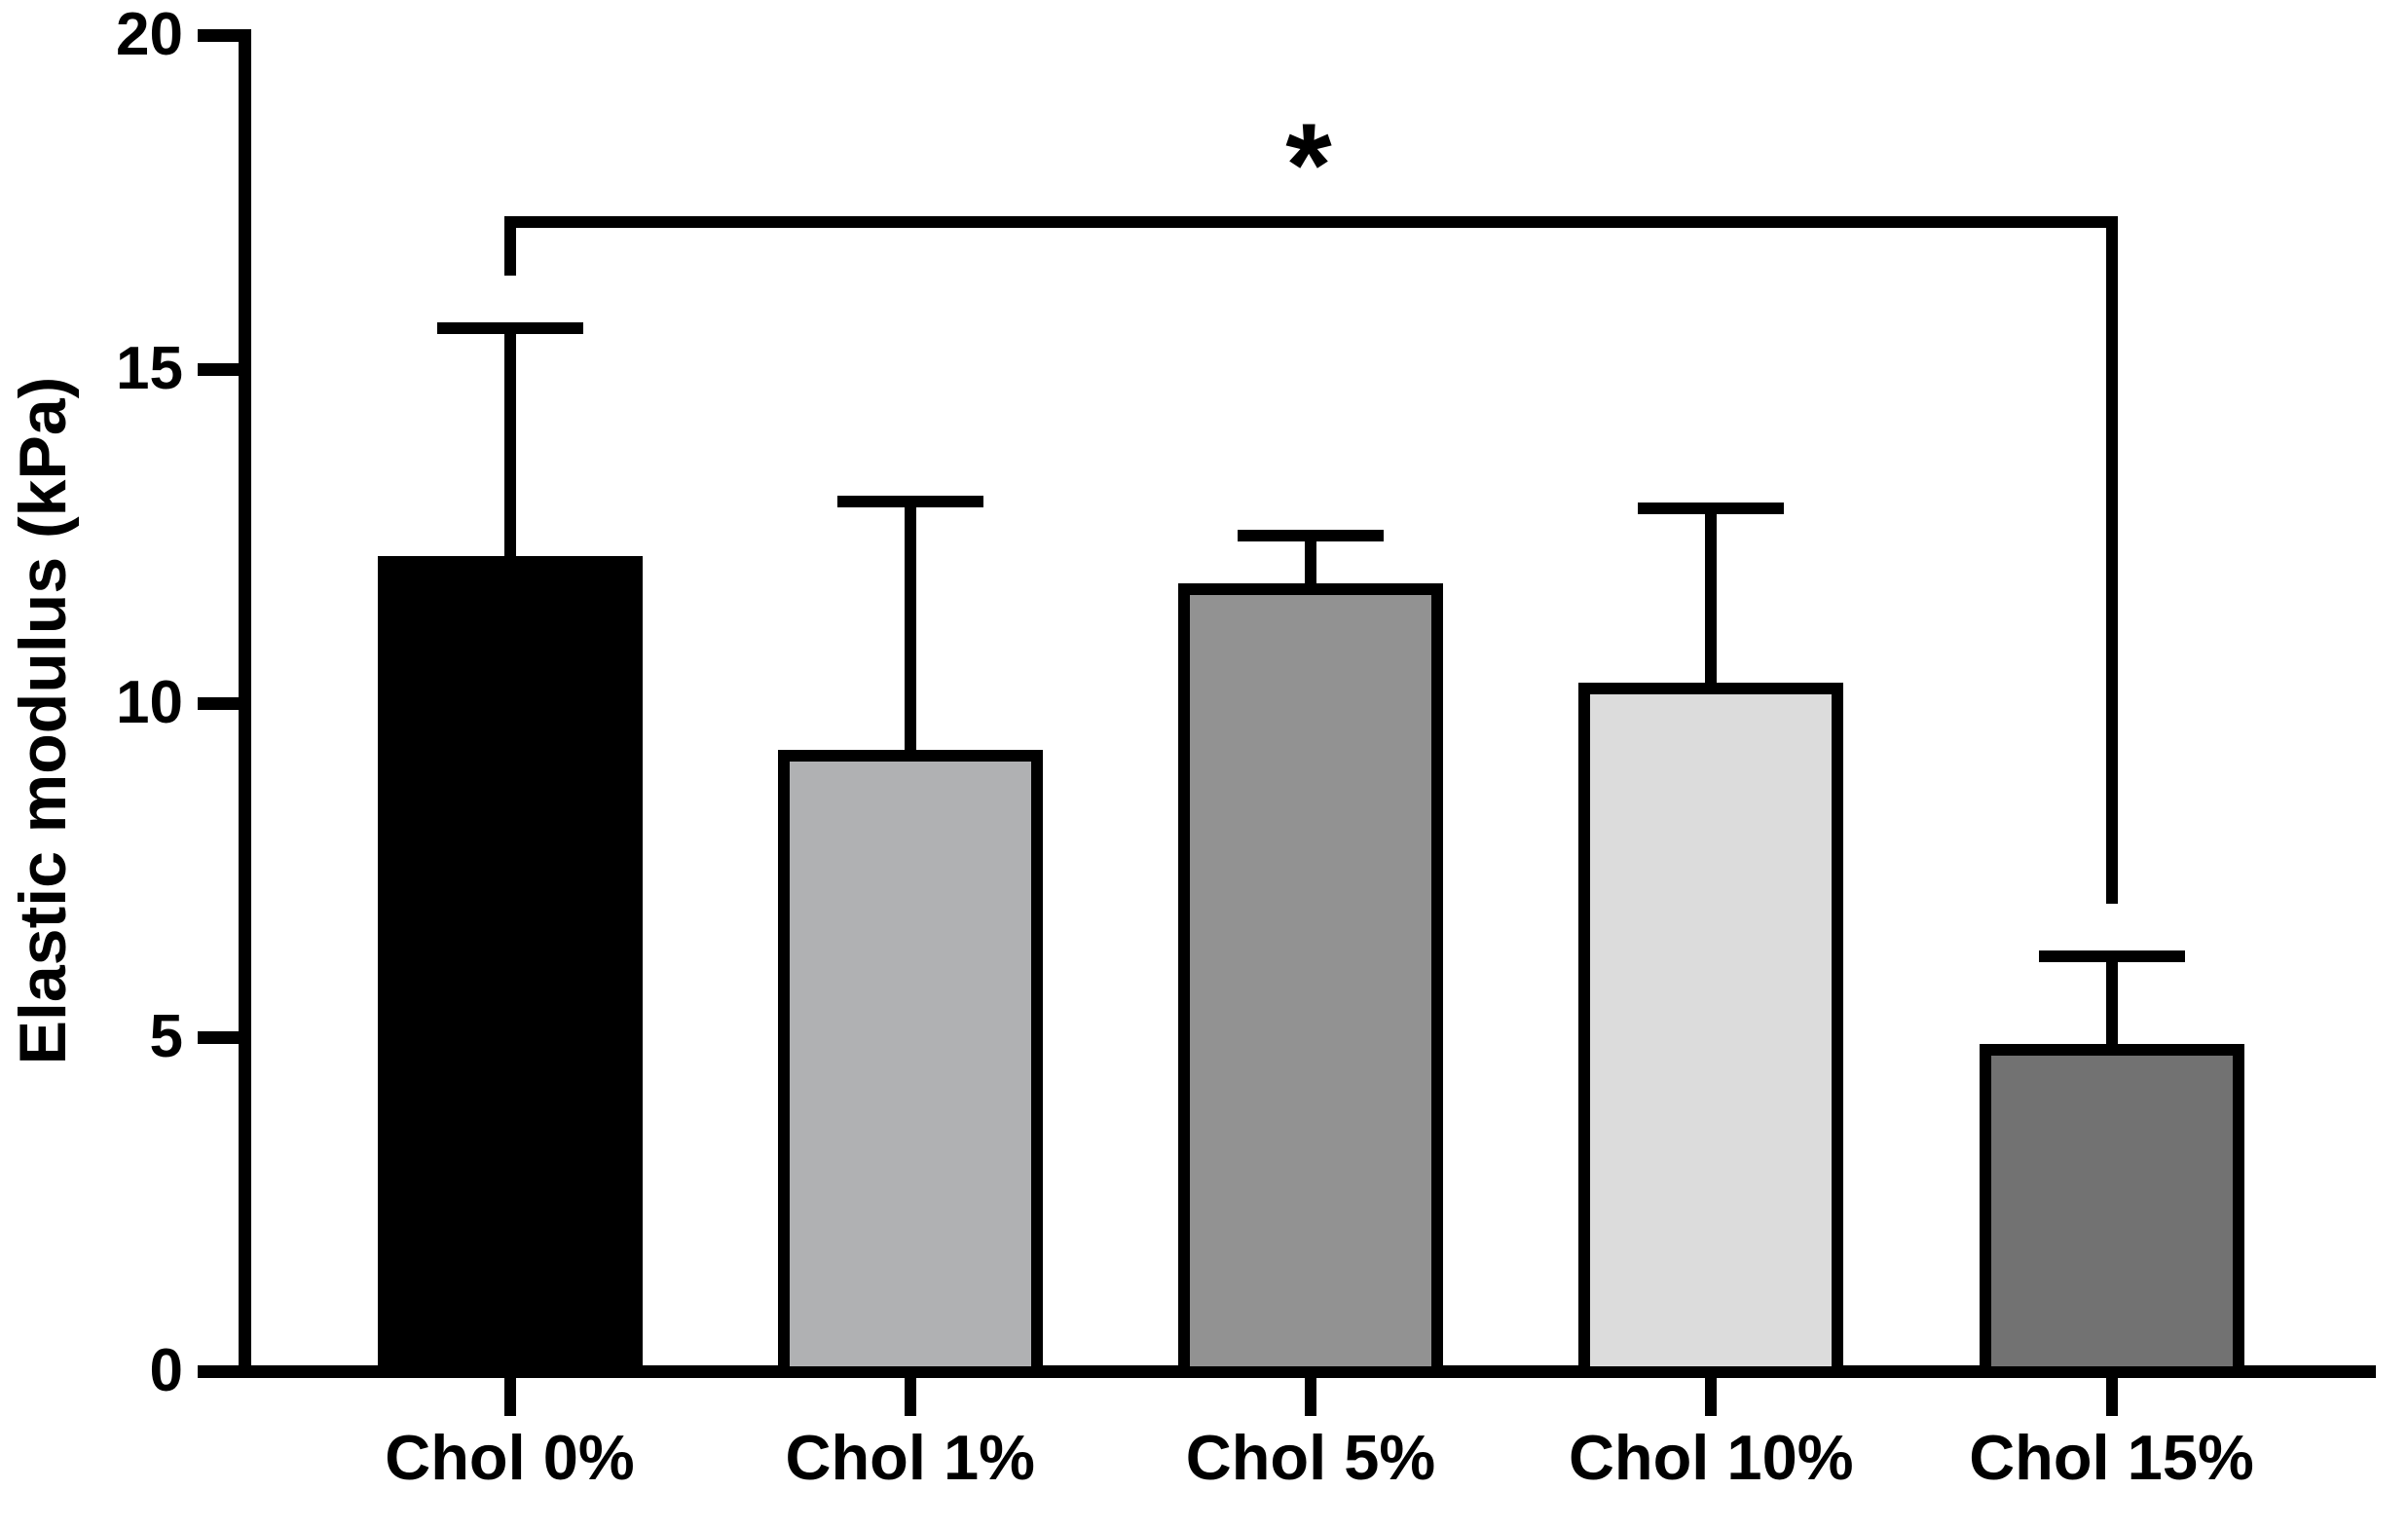  I want to click on bar-chol-15-, so click(2111, 1210).